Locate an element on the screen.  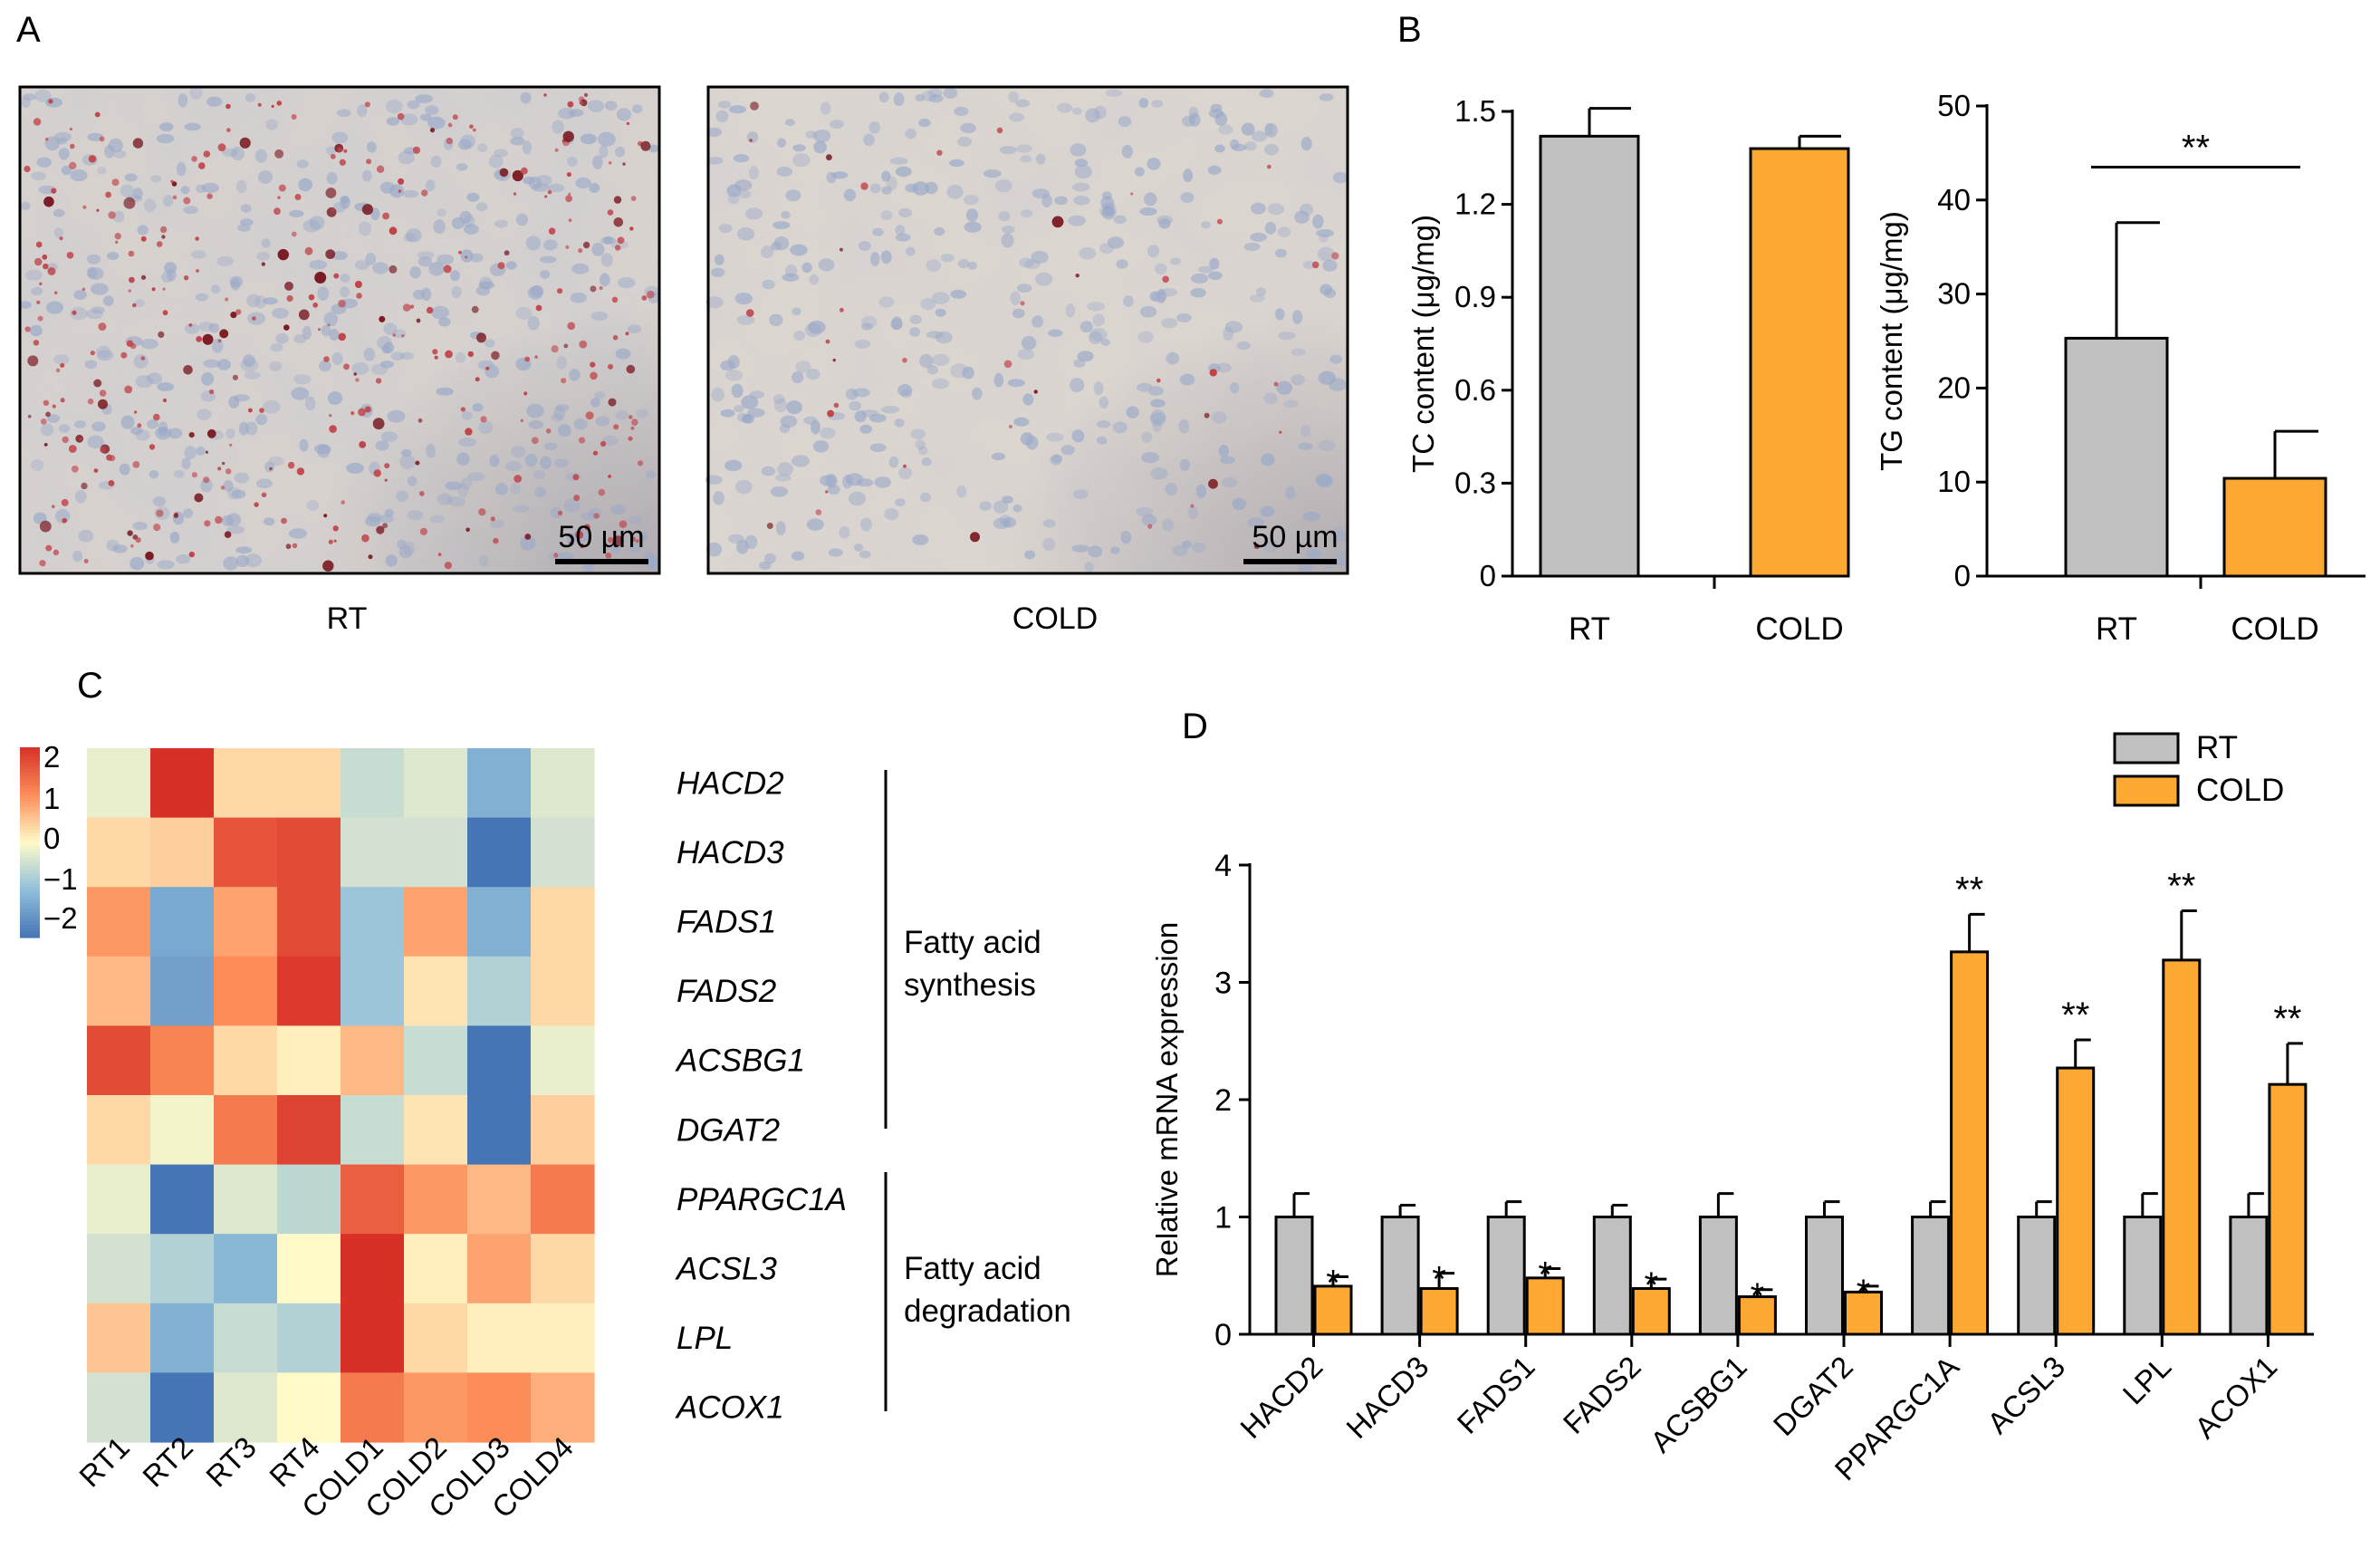
qpcr-significance-marker: ** is located at coordinates (2181, 887).